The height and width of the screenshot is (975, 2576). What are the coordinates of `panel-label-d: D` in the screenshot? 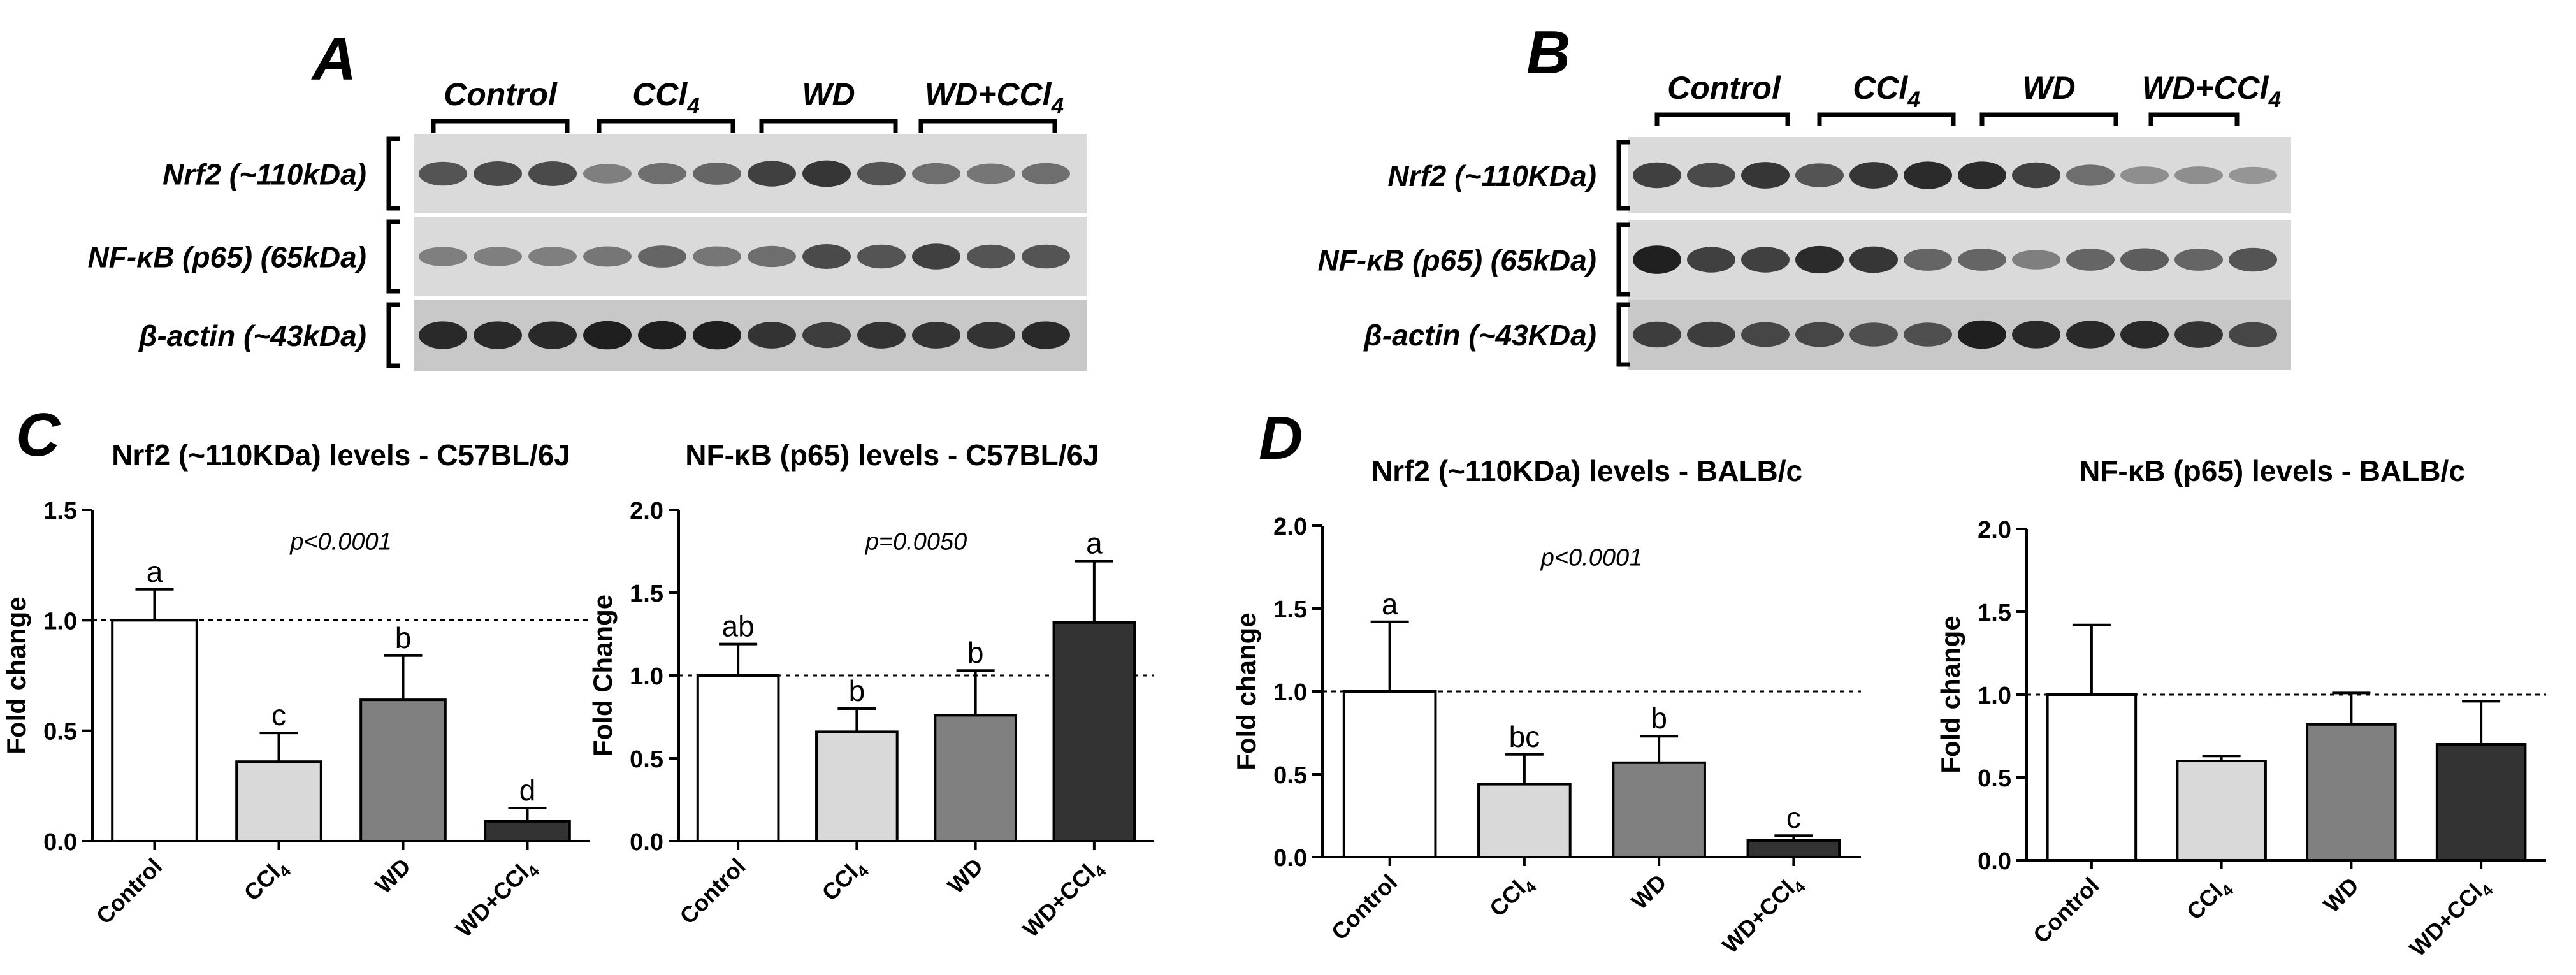 It's located at (1281, 438).